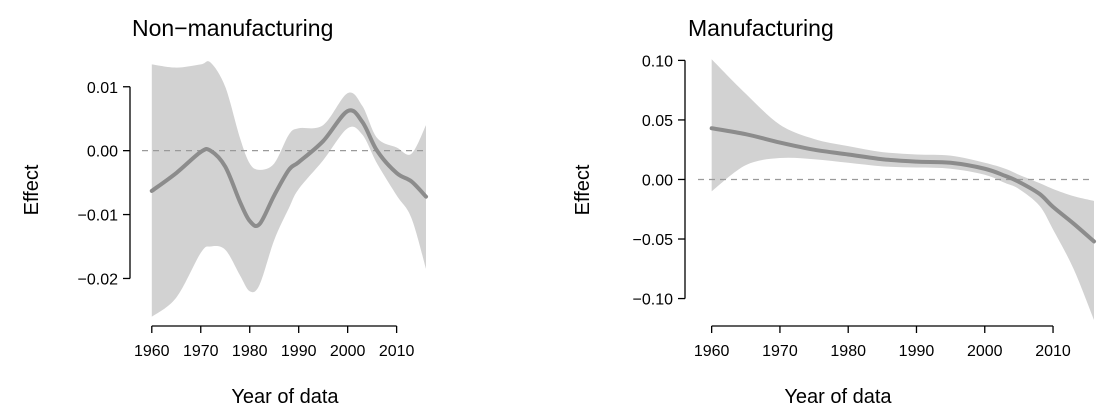  Describe the element at coordinates (98, 216) in the screenshot. I see `y-tick-label: −0.01` at that location.